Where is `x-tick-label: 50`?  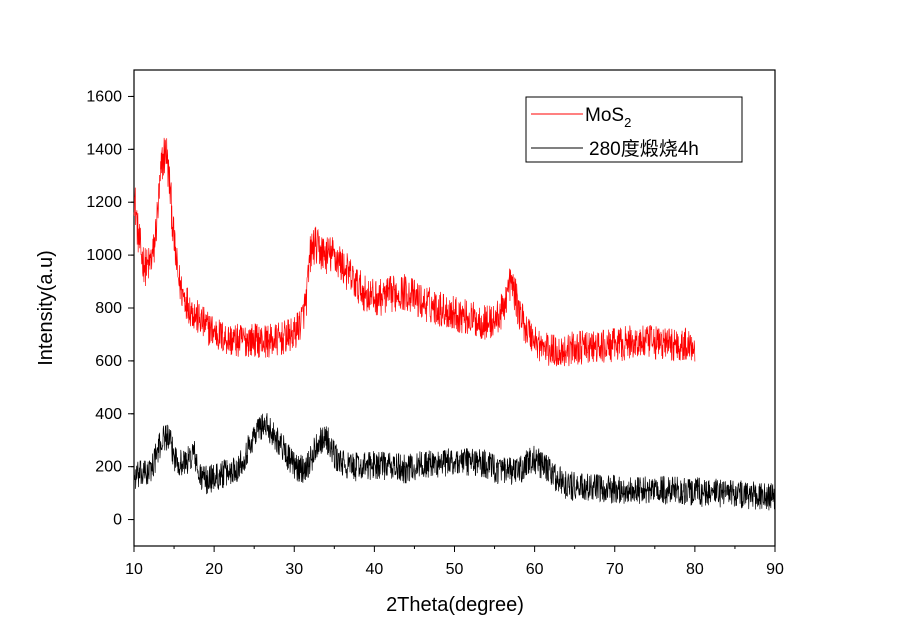
x-tick-label: 50 is located at coordinates (455, 569).